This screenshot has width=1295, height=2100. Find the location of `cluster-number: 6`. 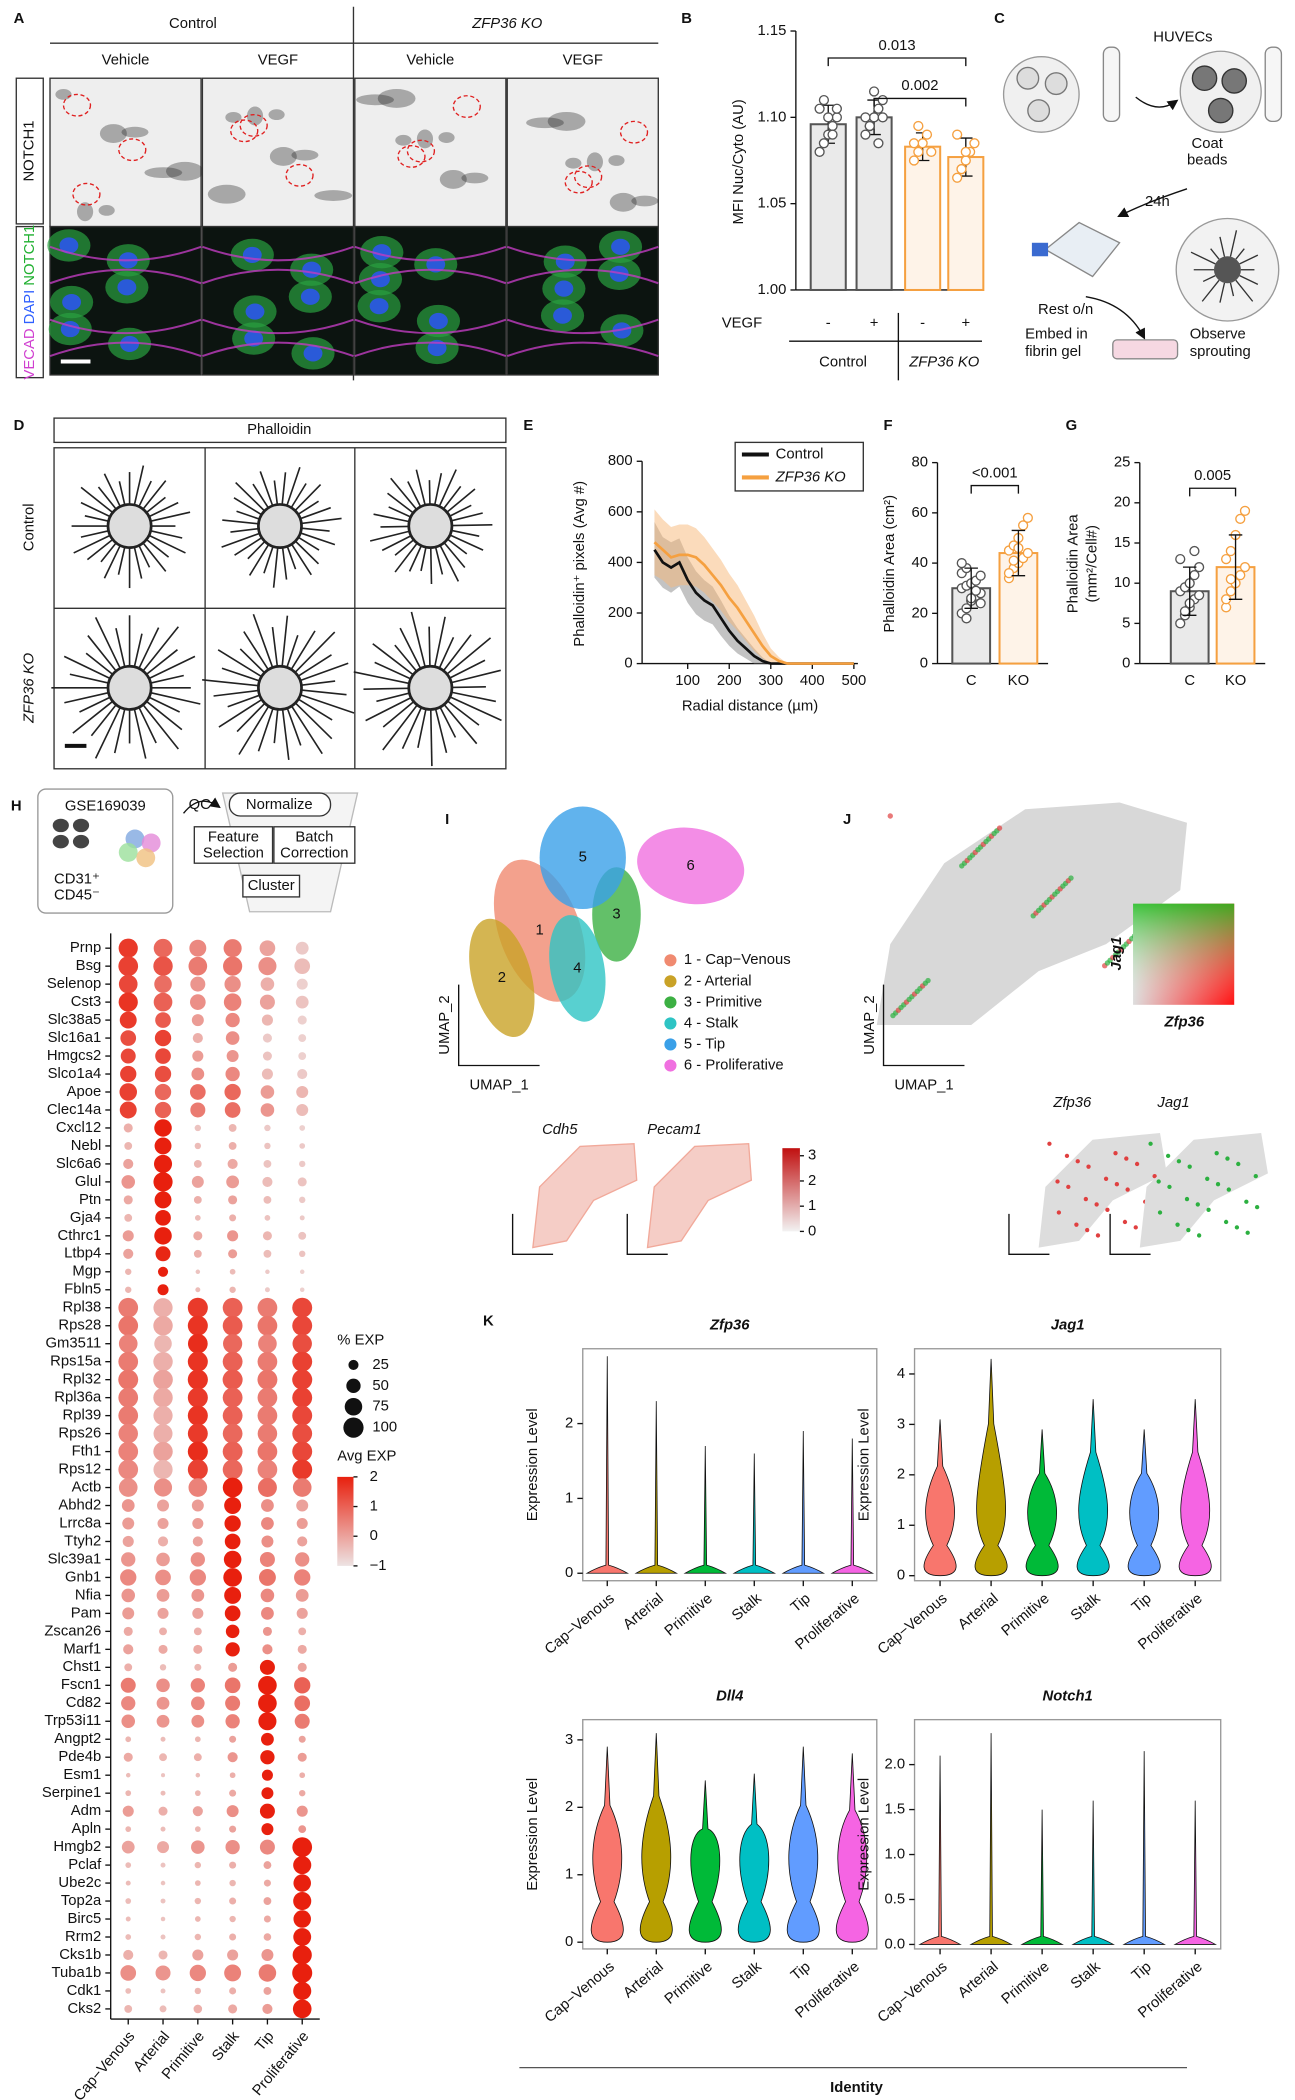

cluster-number: 6 is located at coordinates (691, 866).